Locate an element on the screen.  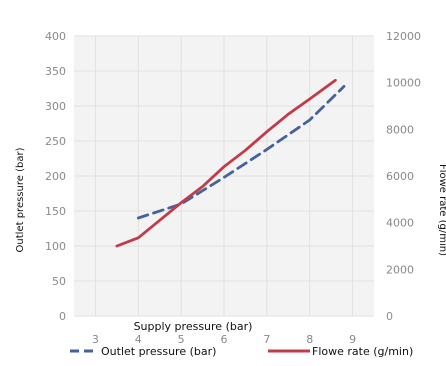
y-axis-ticks: 0 50 100 150 200 250 300 350 400 is located at coordinates (55, 176).